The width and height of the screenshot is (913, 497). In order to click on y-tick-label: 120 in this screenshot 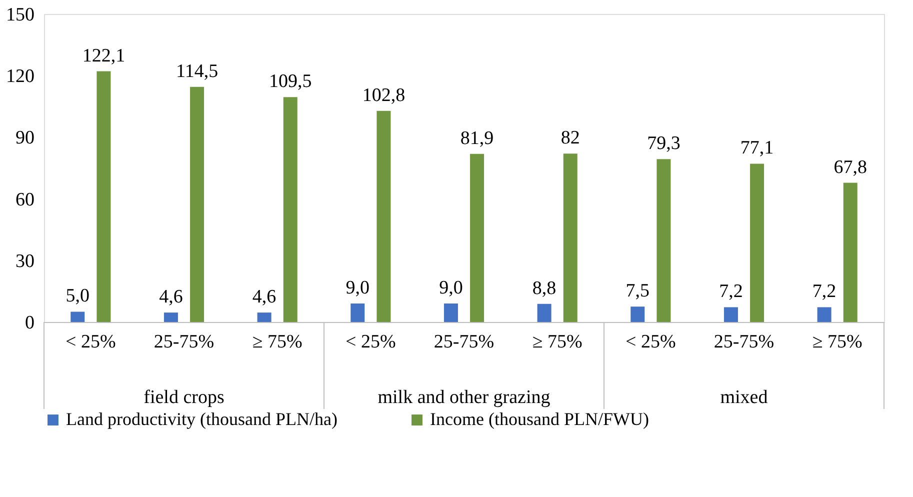, I will do `click(20, 77)`.